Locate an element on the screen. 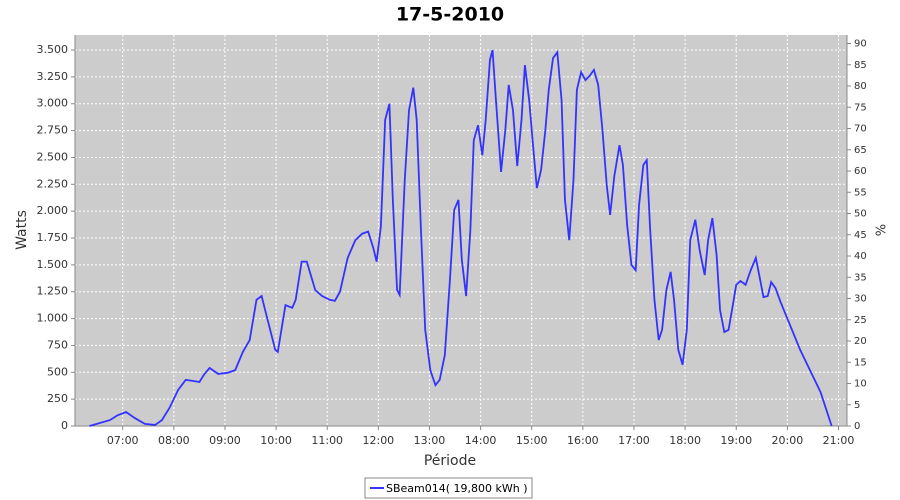  y2-tick-label: 5 is located at coordinates (857, 405).